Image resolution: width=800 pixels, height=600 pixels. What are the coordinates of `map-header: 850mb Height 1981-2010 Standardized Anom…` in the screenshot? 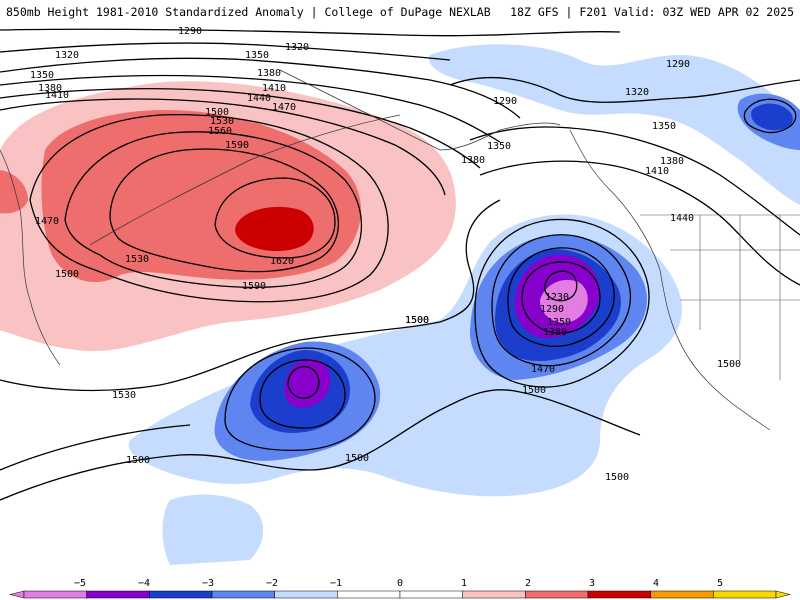 It's located at (400, 12).